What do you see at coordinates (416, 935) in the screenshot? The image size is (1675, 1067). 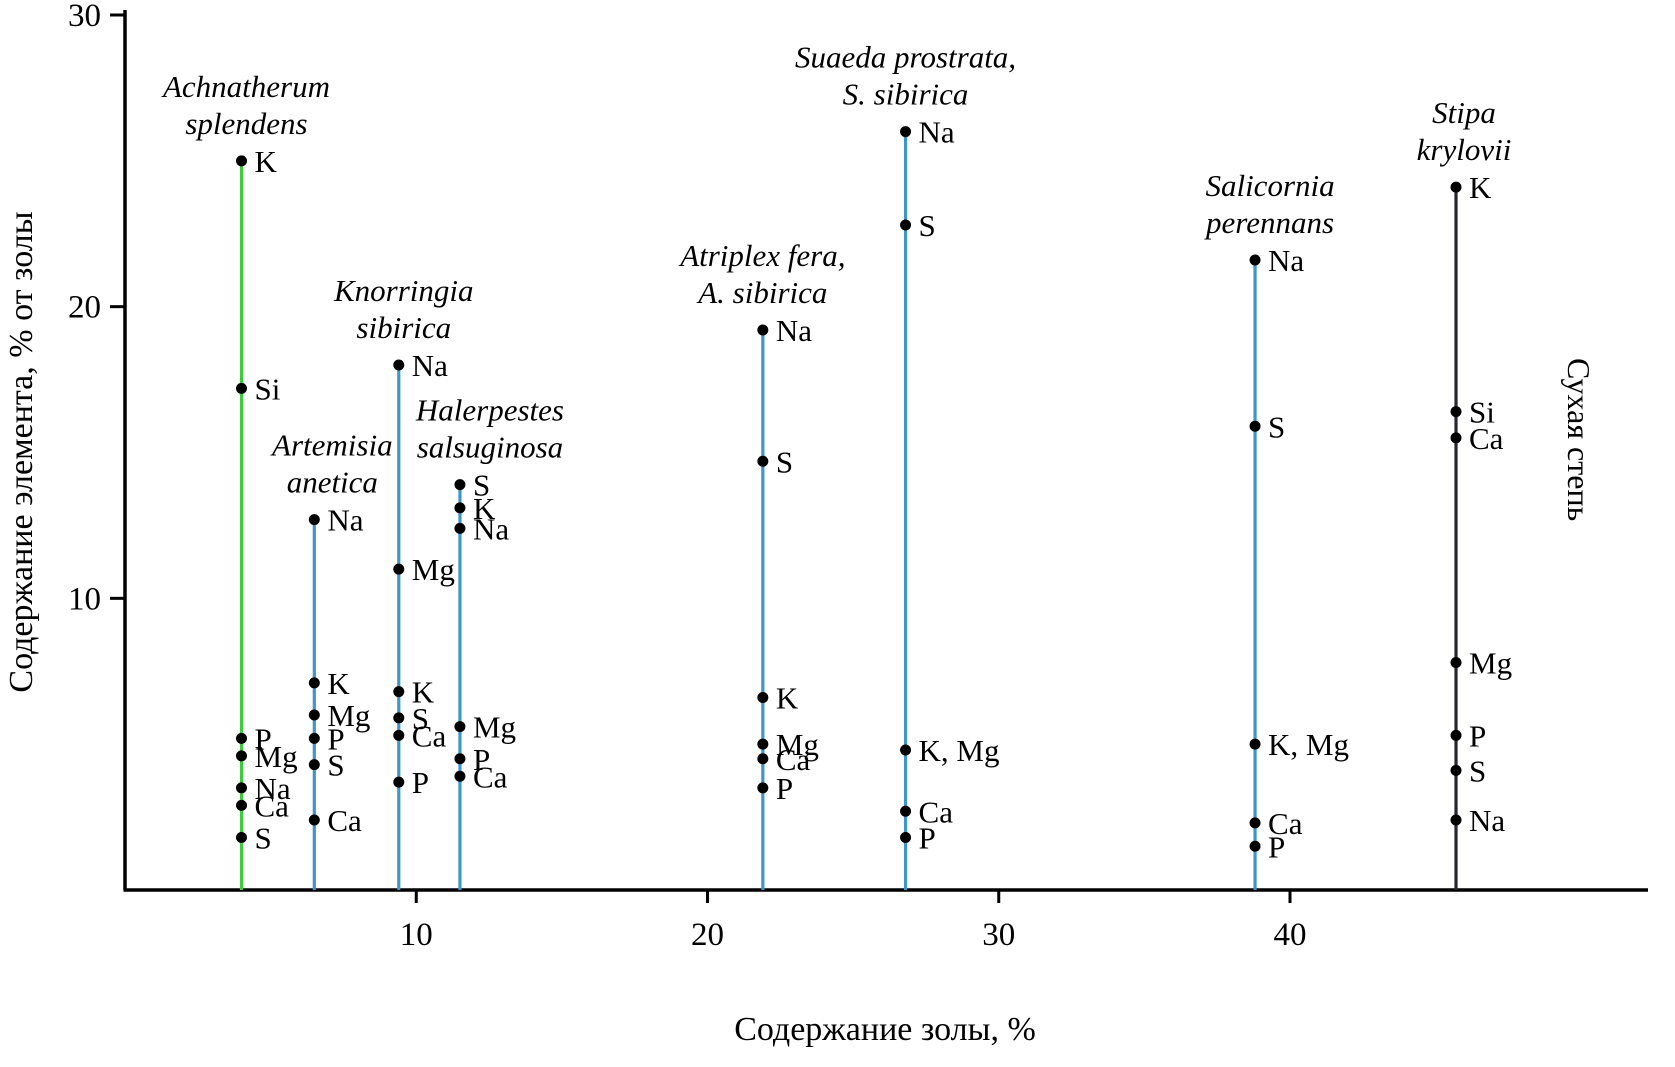 I see `x-tick-label: 10` at bounding box center [416, 935].